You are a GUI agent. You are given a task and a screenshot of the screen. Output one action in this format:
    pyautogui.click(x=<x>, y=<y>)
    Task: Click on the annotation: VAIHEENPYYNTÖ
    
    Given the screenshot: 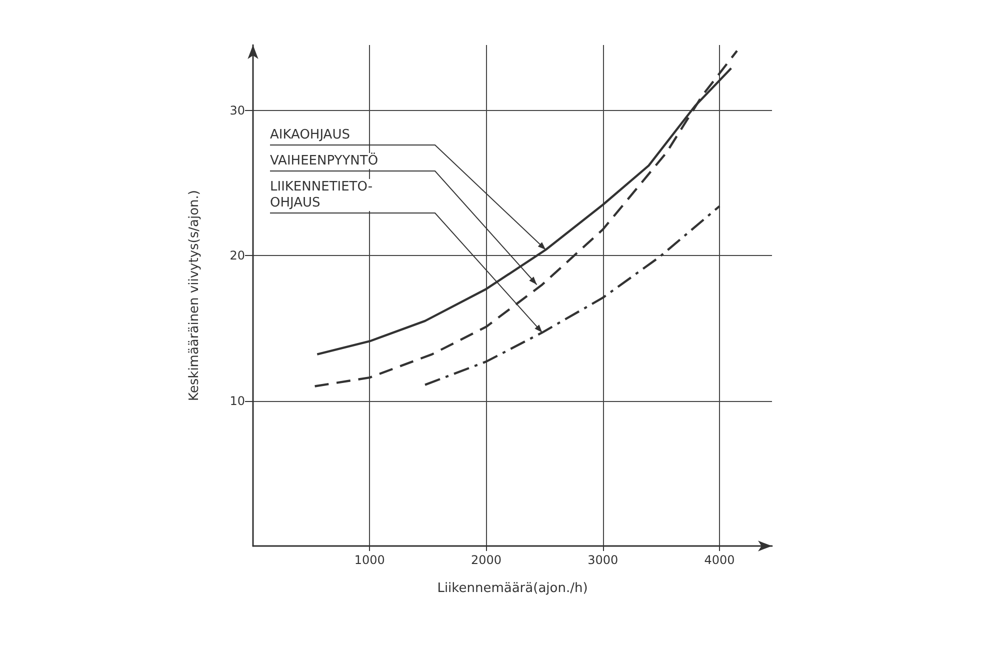 What is the action you would take?
    pyautogui.click(x=324, y=160)
    